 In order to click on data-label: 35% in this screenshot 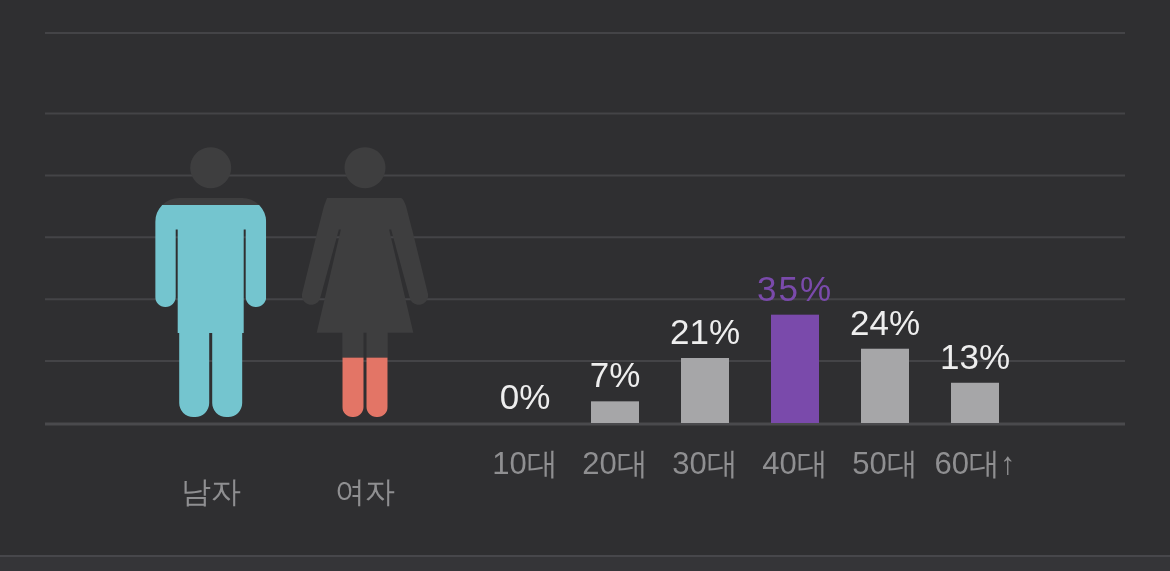, I will do `click(795, 288)`.